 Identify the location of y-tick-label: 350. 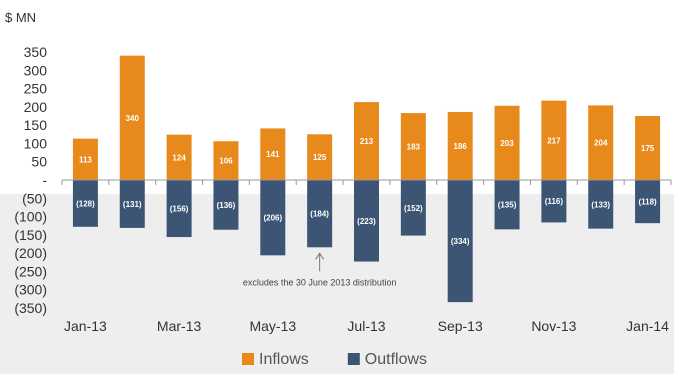
(36, 52).